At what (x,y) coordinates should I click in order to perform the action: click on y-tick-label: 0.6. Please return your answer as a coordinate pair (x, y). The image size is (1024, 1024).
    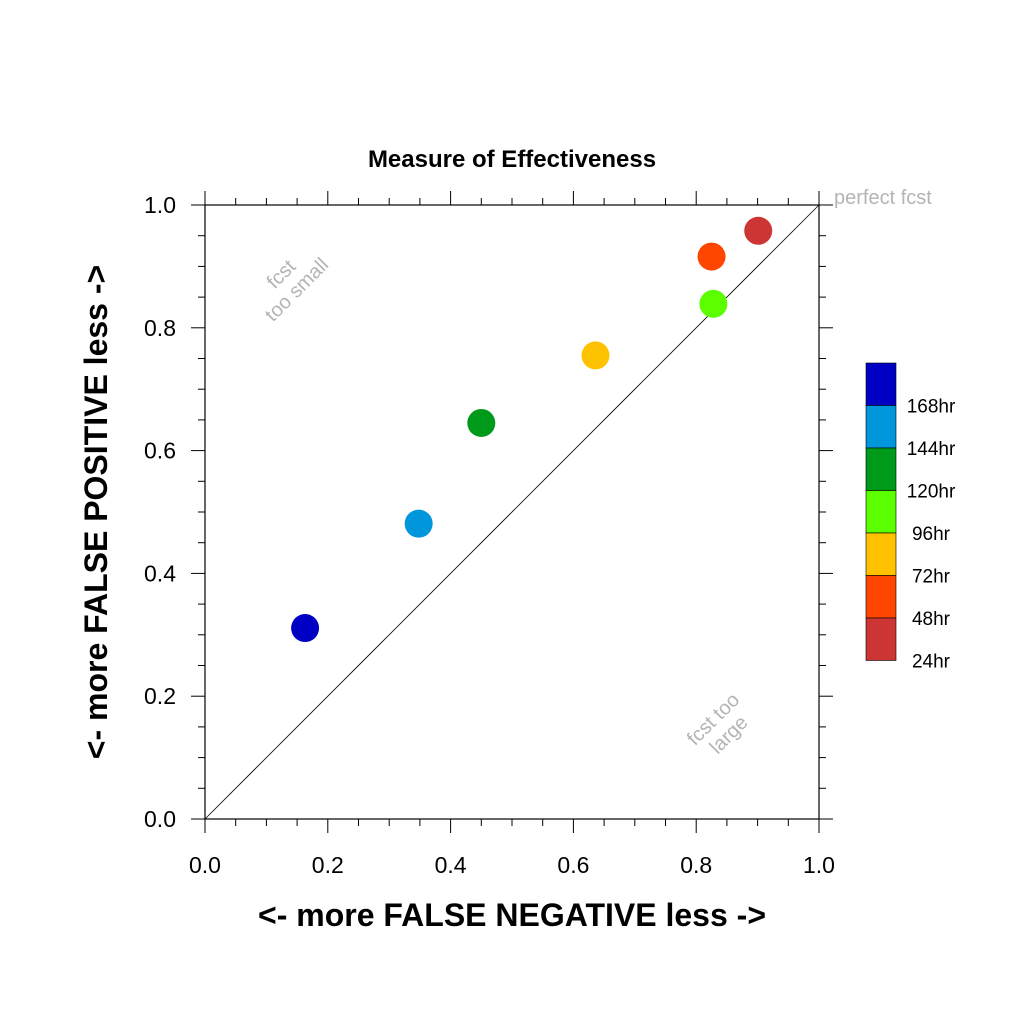
    Looking at the image, I should click on (160, 451).